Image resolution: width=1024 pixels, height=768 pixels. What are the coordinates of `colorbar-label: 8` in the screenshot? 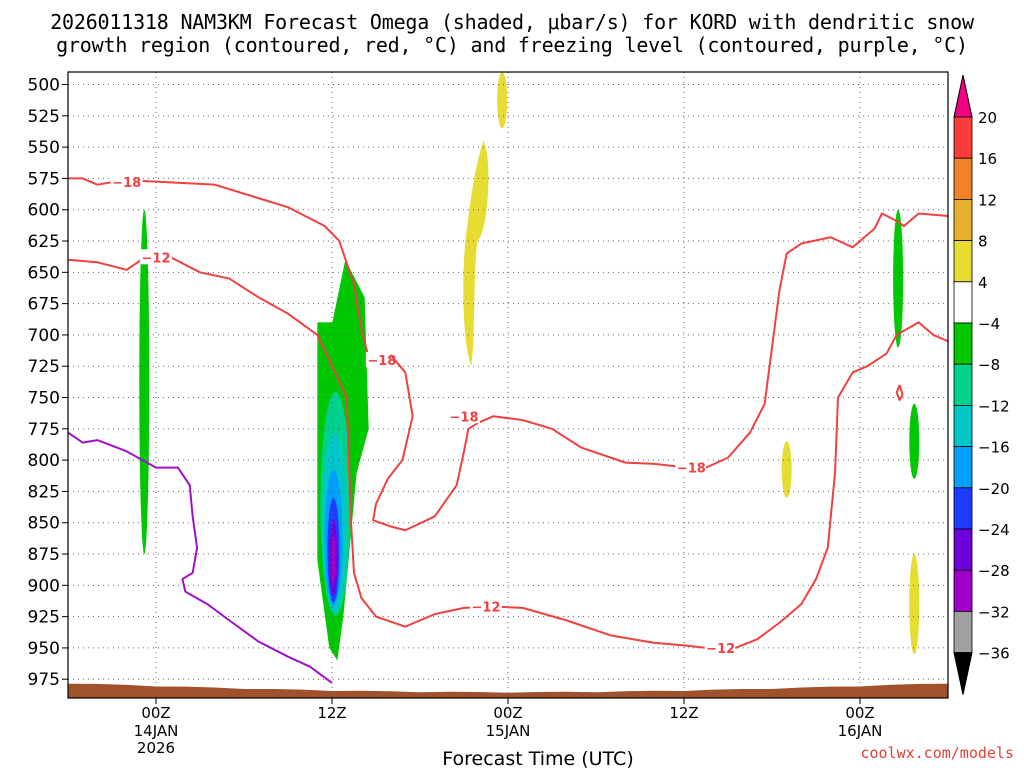 It's located at (983, 242).